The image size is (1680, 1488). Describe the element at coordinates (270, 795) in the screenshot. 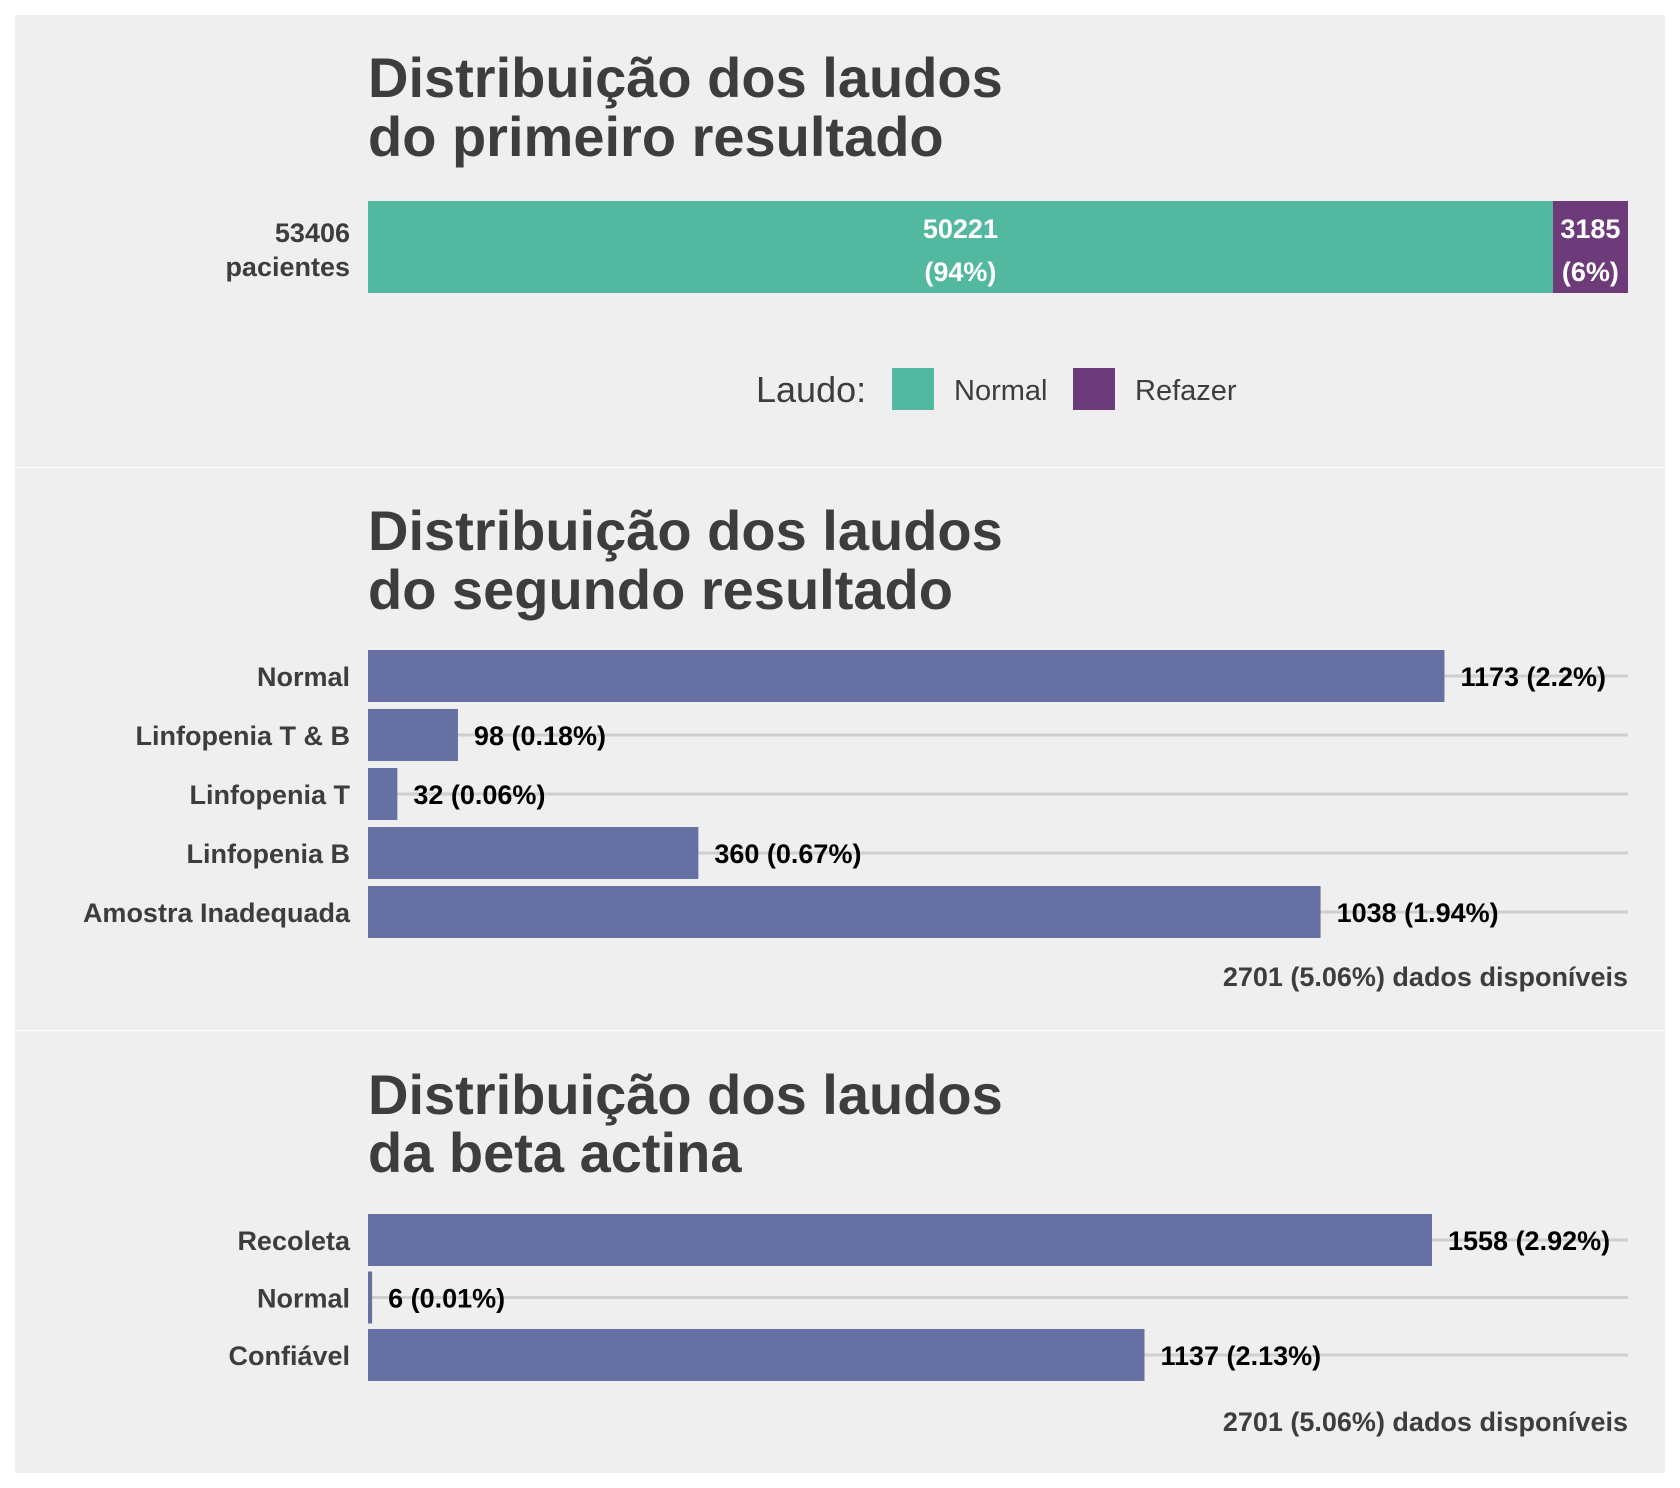

I see `chart-2-category-label-linfopenia-t: Linfopenia T` at that location.